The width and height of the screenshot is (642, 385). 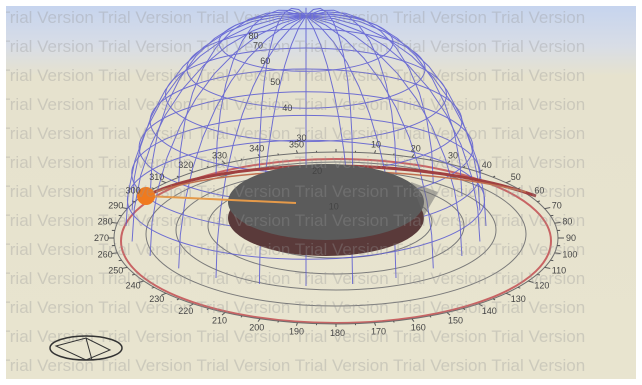 I want to click on altitude-label: 50, so click(x=275, y=82).